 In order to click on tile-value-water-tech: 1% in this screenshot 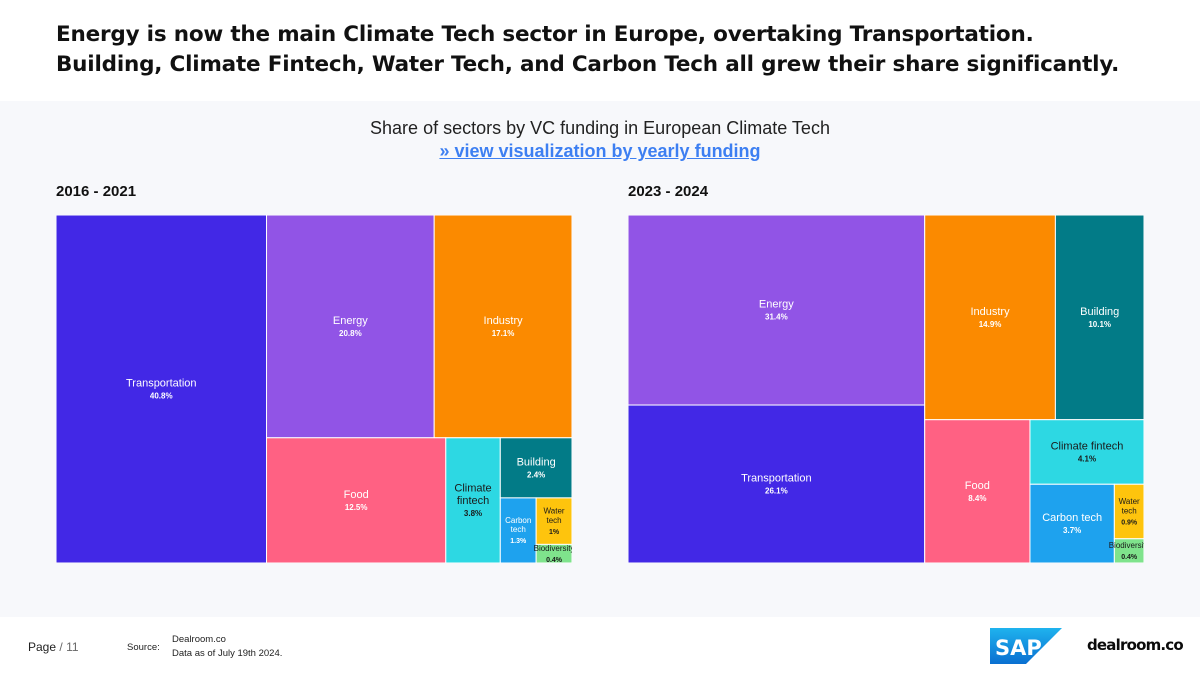, I will do `click(554, 532)`.